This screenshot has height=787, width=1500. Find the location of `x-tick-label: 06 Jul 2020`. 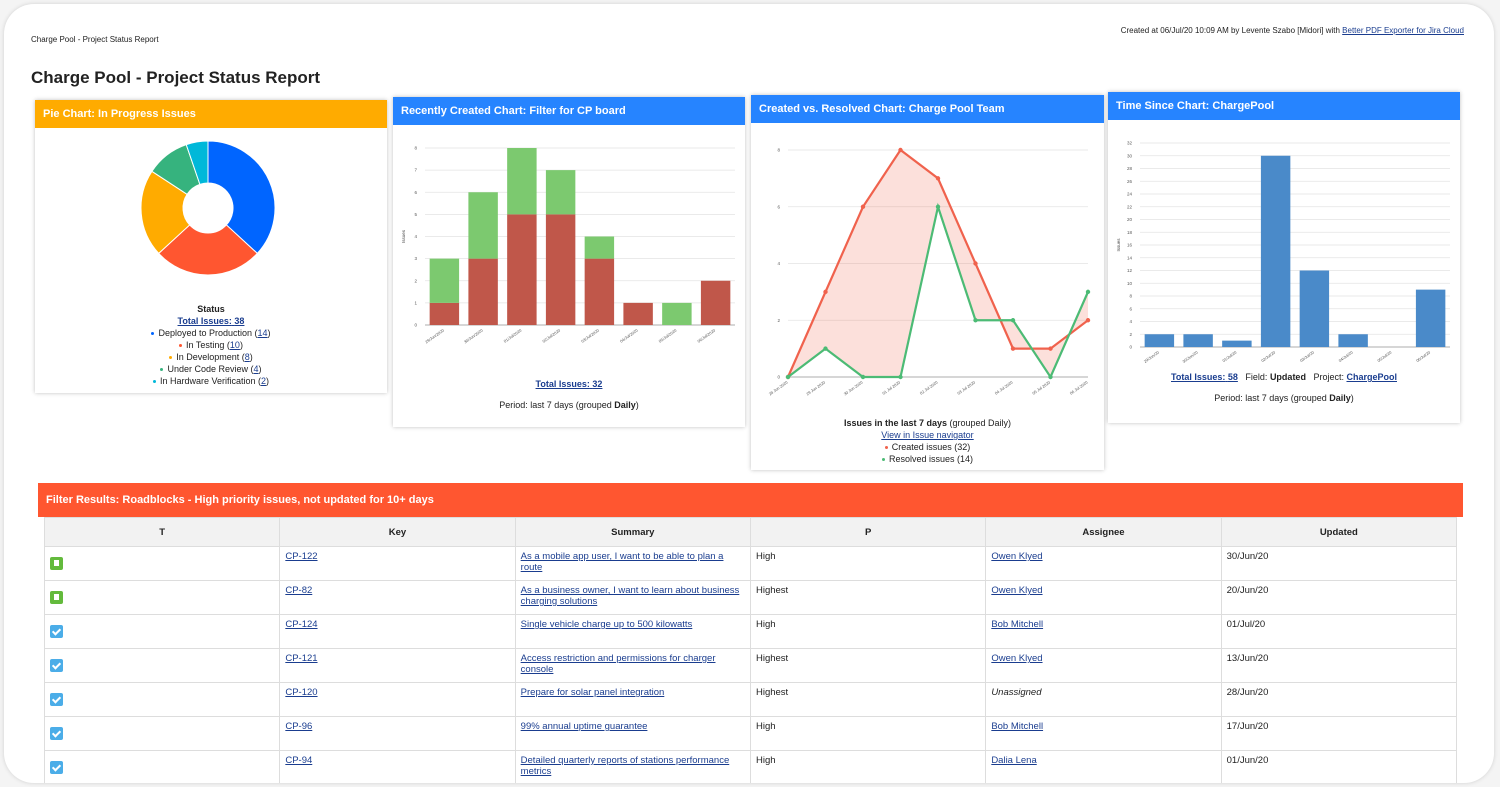

x-tick-label: 06 Jul 2020 is located at coordinates (1079, 387).